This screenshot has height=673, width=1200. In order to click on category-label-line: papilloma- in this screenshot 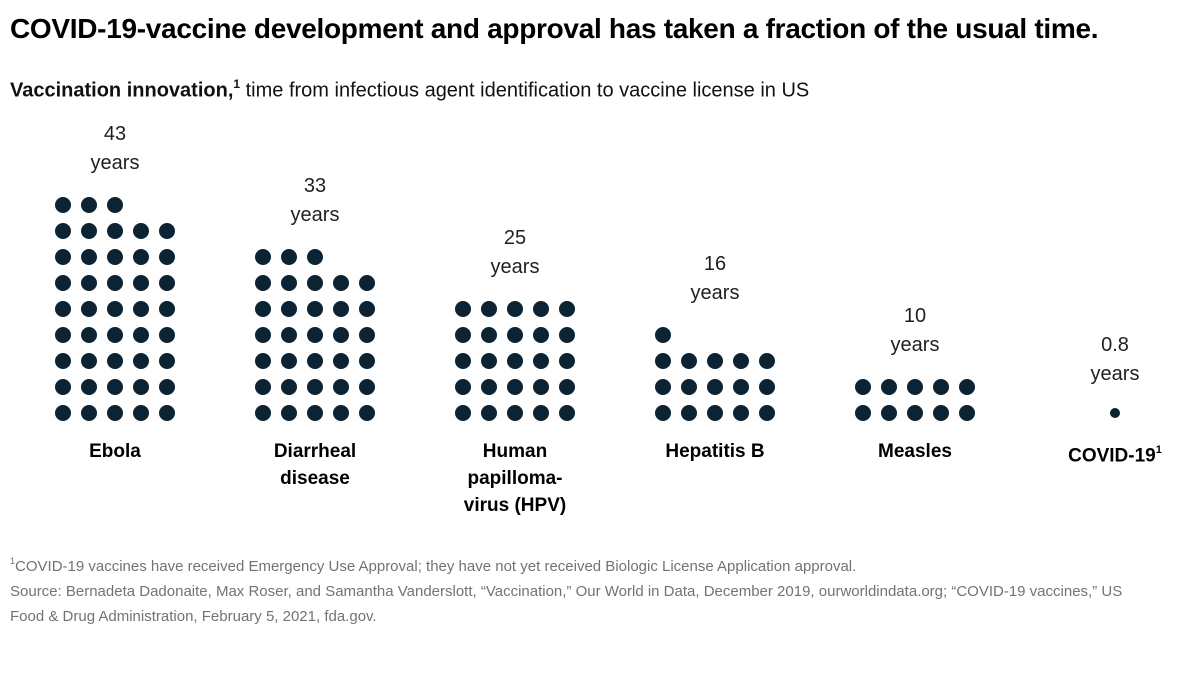, I will do `click(515, 478)`.